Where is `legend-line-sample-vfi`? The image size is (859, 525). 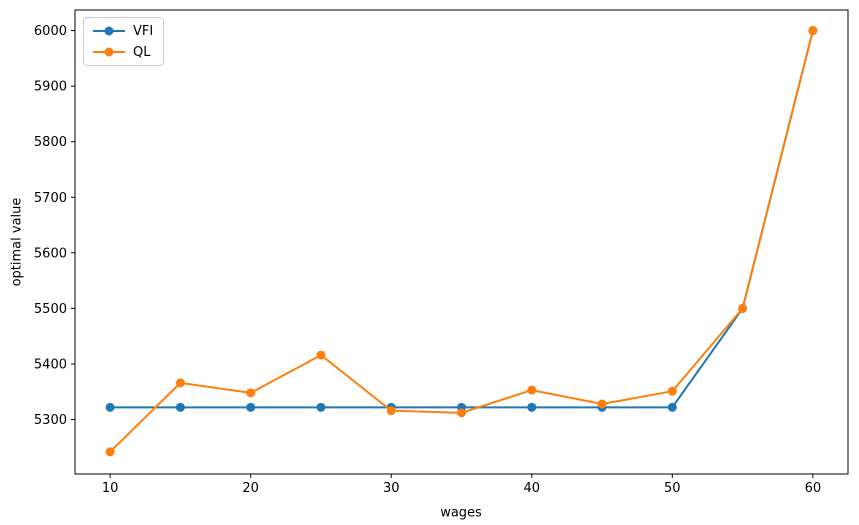 legend-line-sample-vfi is located at coordinates (109, 31).